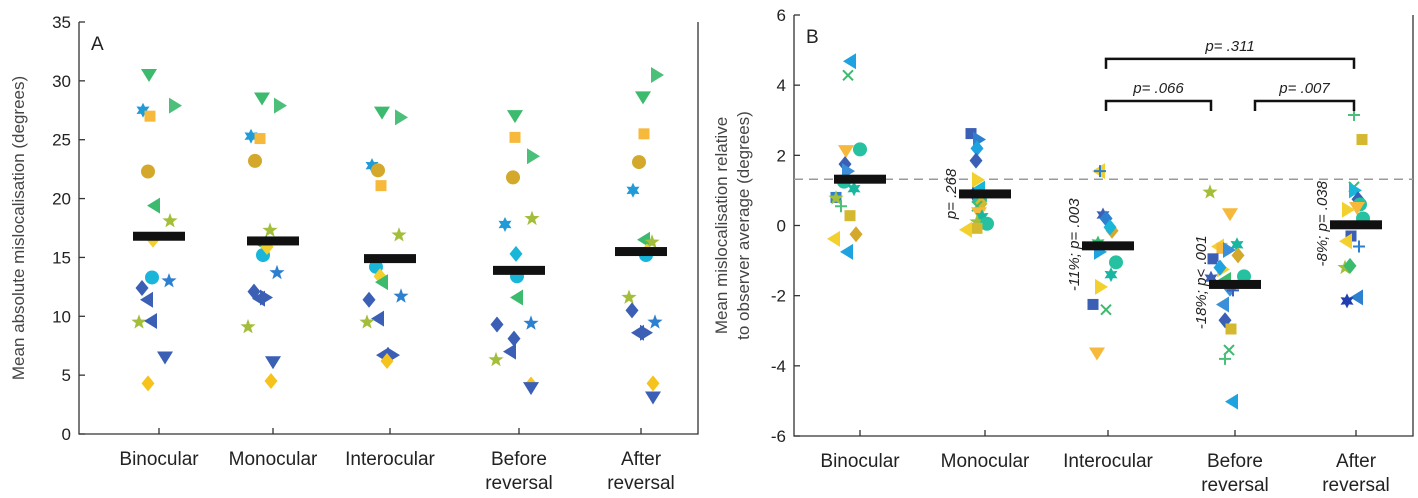 The image size is (1418, 498). What do you see at coordinates (781, 155) in the screenshot?
I see `y-tick-label: 2` at bounding box center [781, 155].